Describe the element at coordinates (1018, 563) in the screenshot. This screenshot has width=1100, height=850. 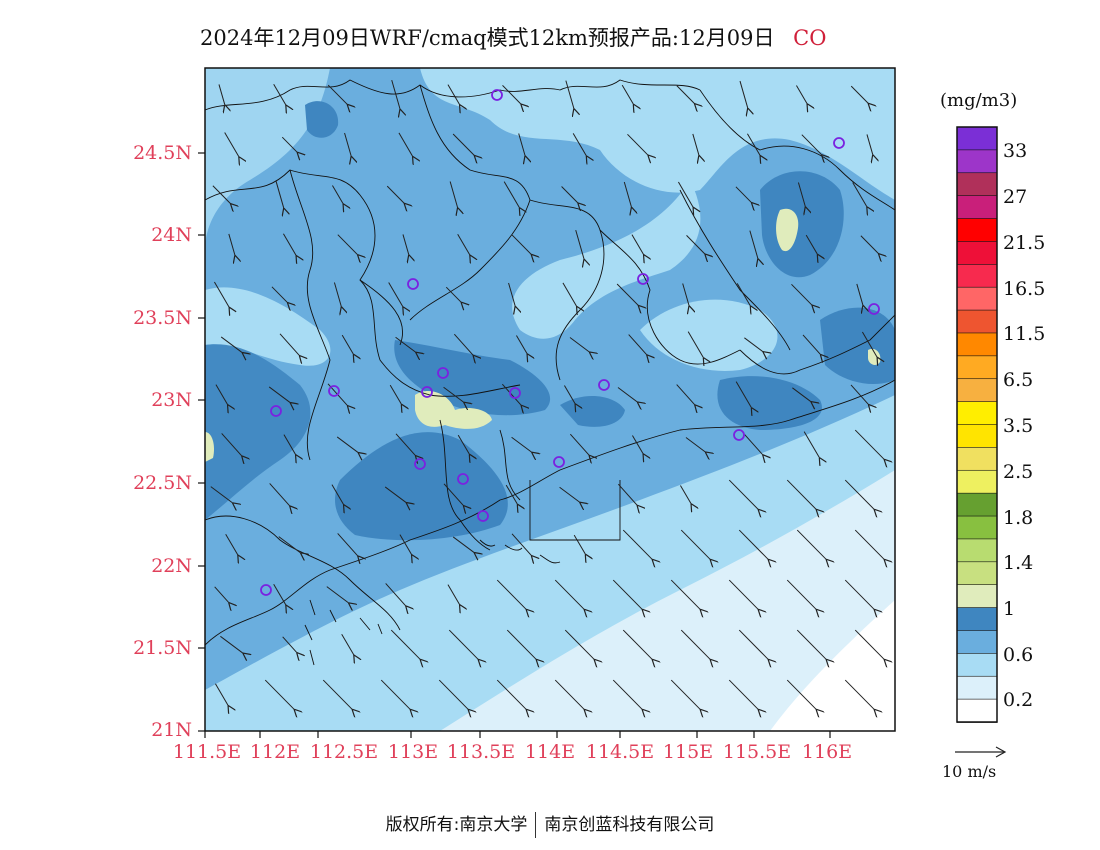
I see `colorbar-level: 1.4` at that location.